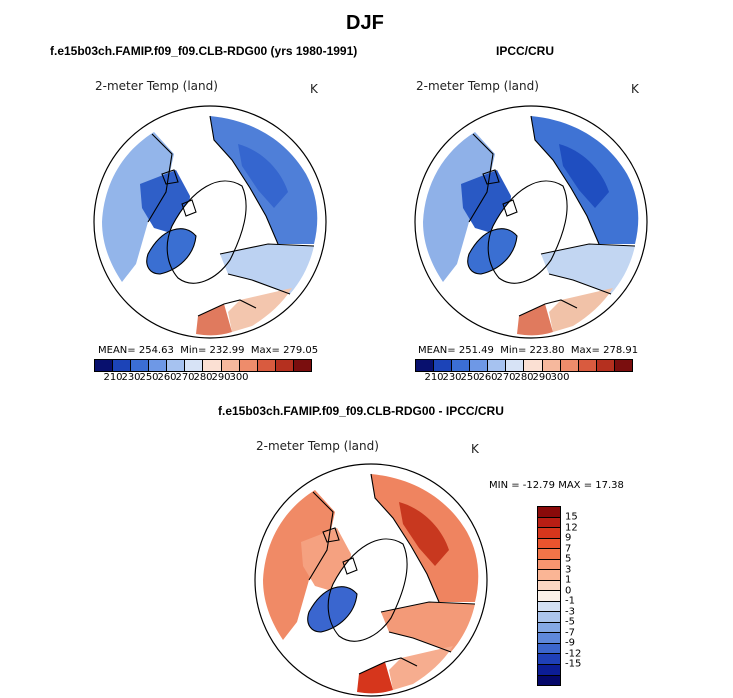  I want to click on map-region-east-siberia, so click(263, 176).